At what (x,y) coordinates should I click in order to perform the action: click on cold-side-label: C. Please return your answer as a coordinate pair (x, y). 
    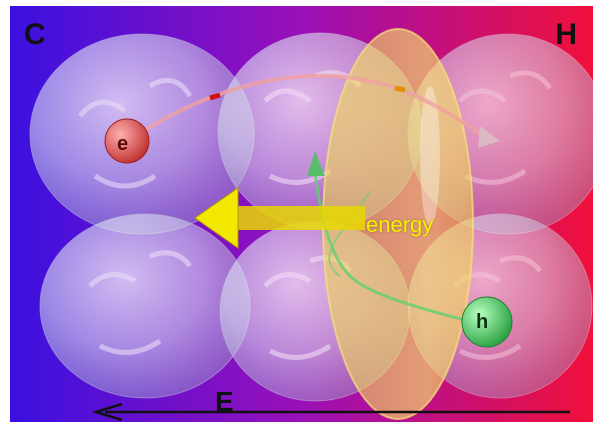
    Looking at the image, I should click on (35, 34).